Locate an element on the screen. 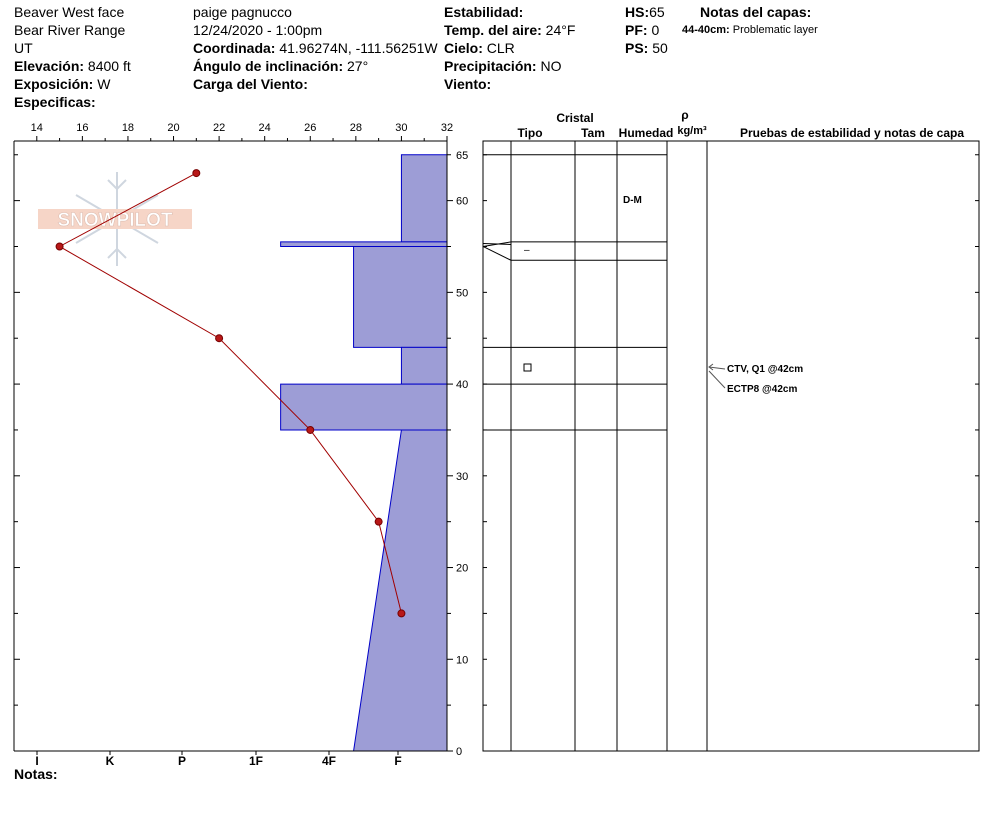 This screenshot has width=994, height=840. logo-band is located at coordinates (115, 219).